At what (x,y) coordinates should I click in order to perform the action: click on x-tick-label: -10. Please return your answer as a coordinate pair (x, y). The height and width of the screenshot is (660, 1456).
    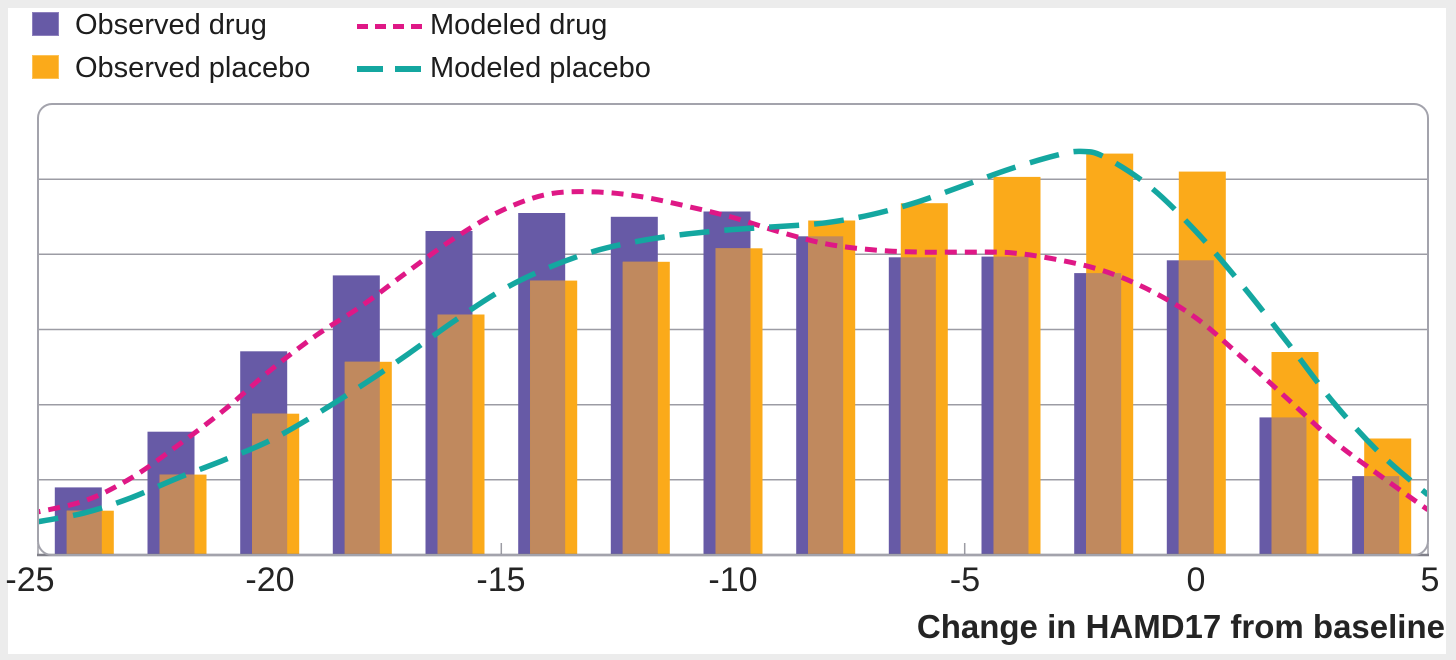
    Looking at the image, I should click on (733, 580).